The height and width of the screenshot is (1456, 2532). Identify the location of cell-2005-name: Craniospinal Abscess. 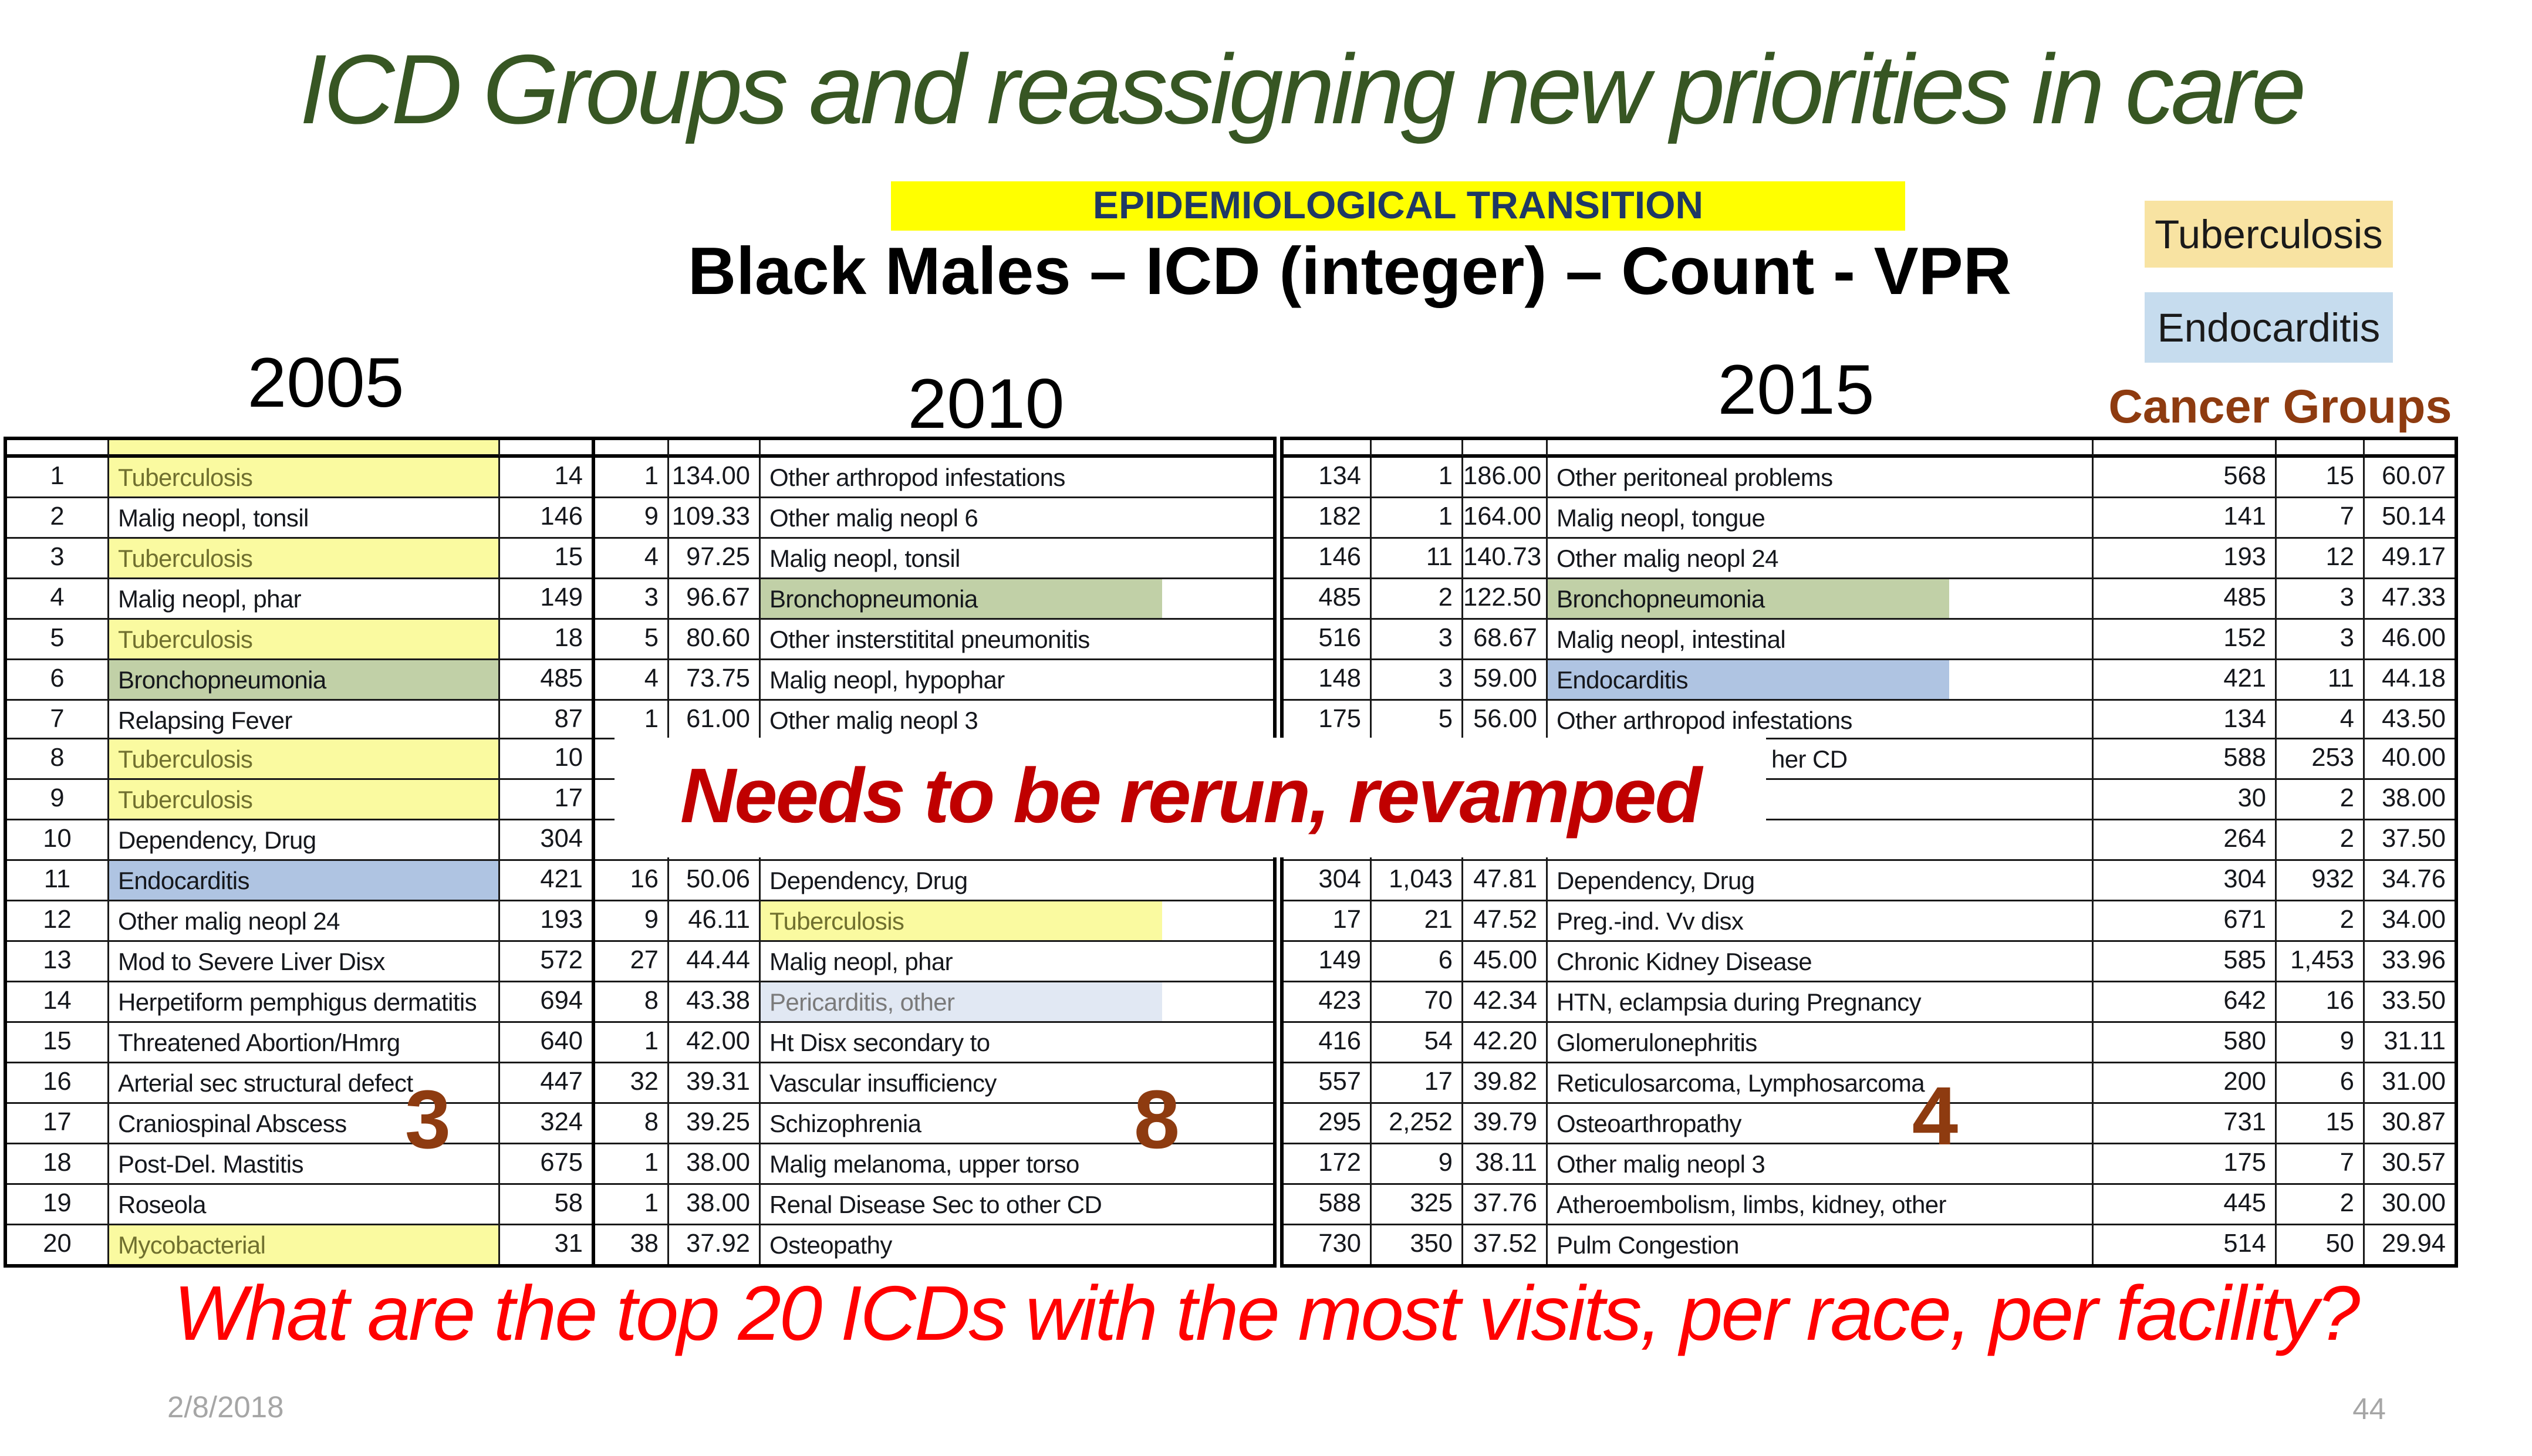
(304, 1123).